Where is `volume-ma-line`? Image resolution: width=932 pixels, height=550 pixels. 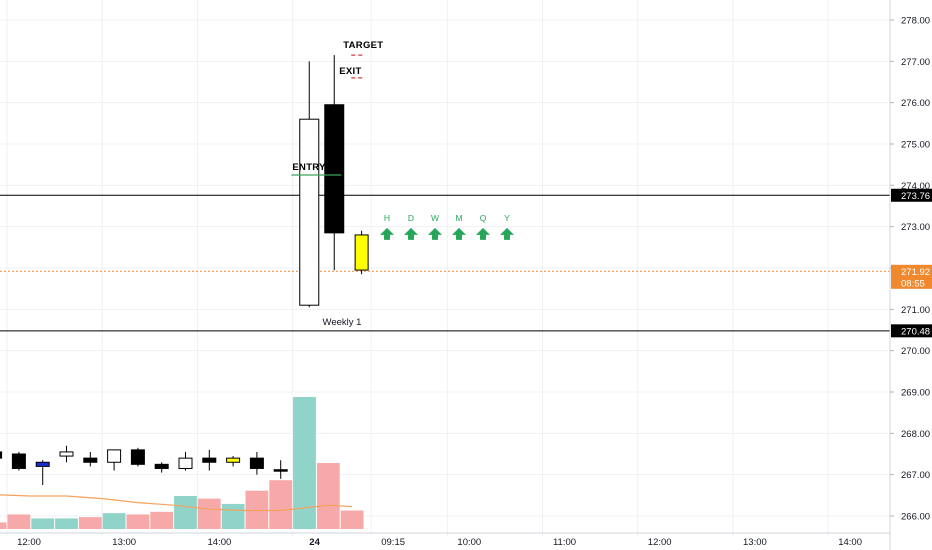 volume-ma-line is located at coordinates (176, 503).